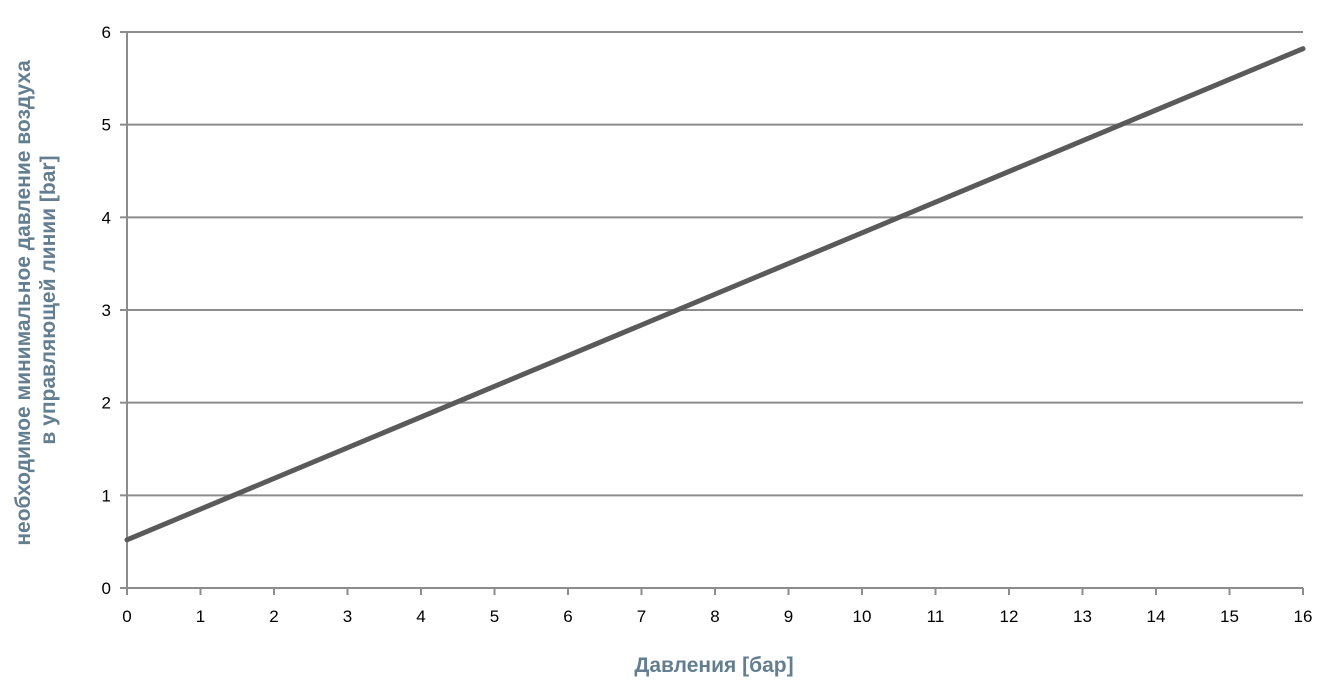 Image resolution: width=1319 pixels, height=682 pixels. I want to click on x-tick-label: 5, so click(494, 616).